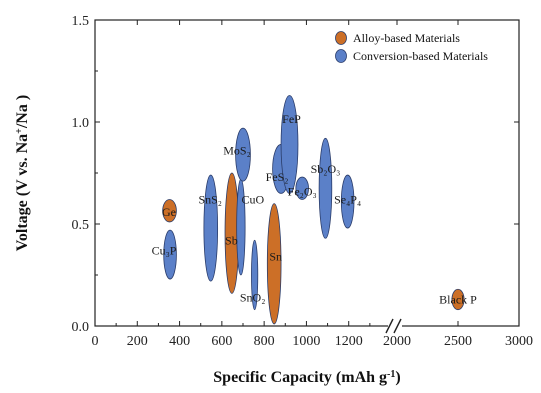 The height and width of the screenshot is (393, 541). I want to click on x-tick-label: 2500, so click(458, 341).